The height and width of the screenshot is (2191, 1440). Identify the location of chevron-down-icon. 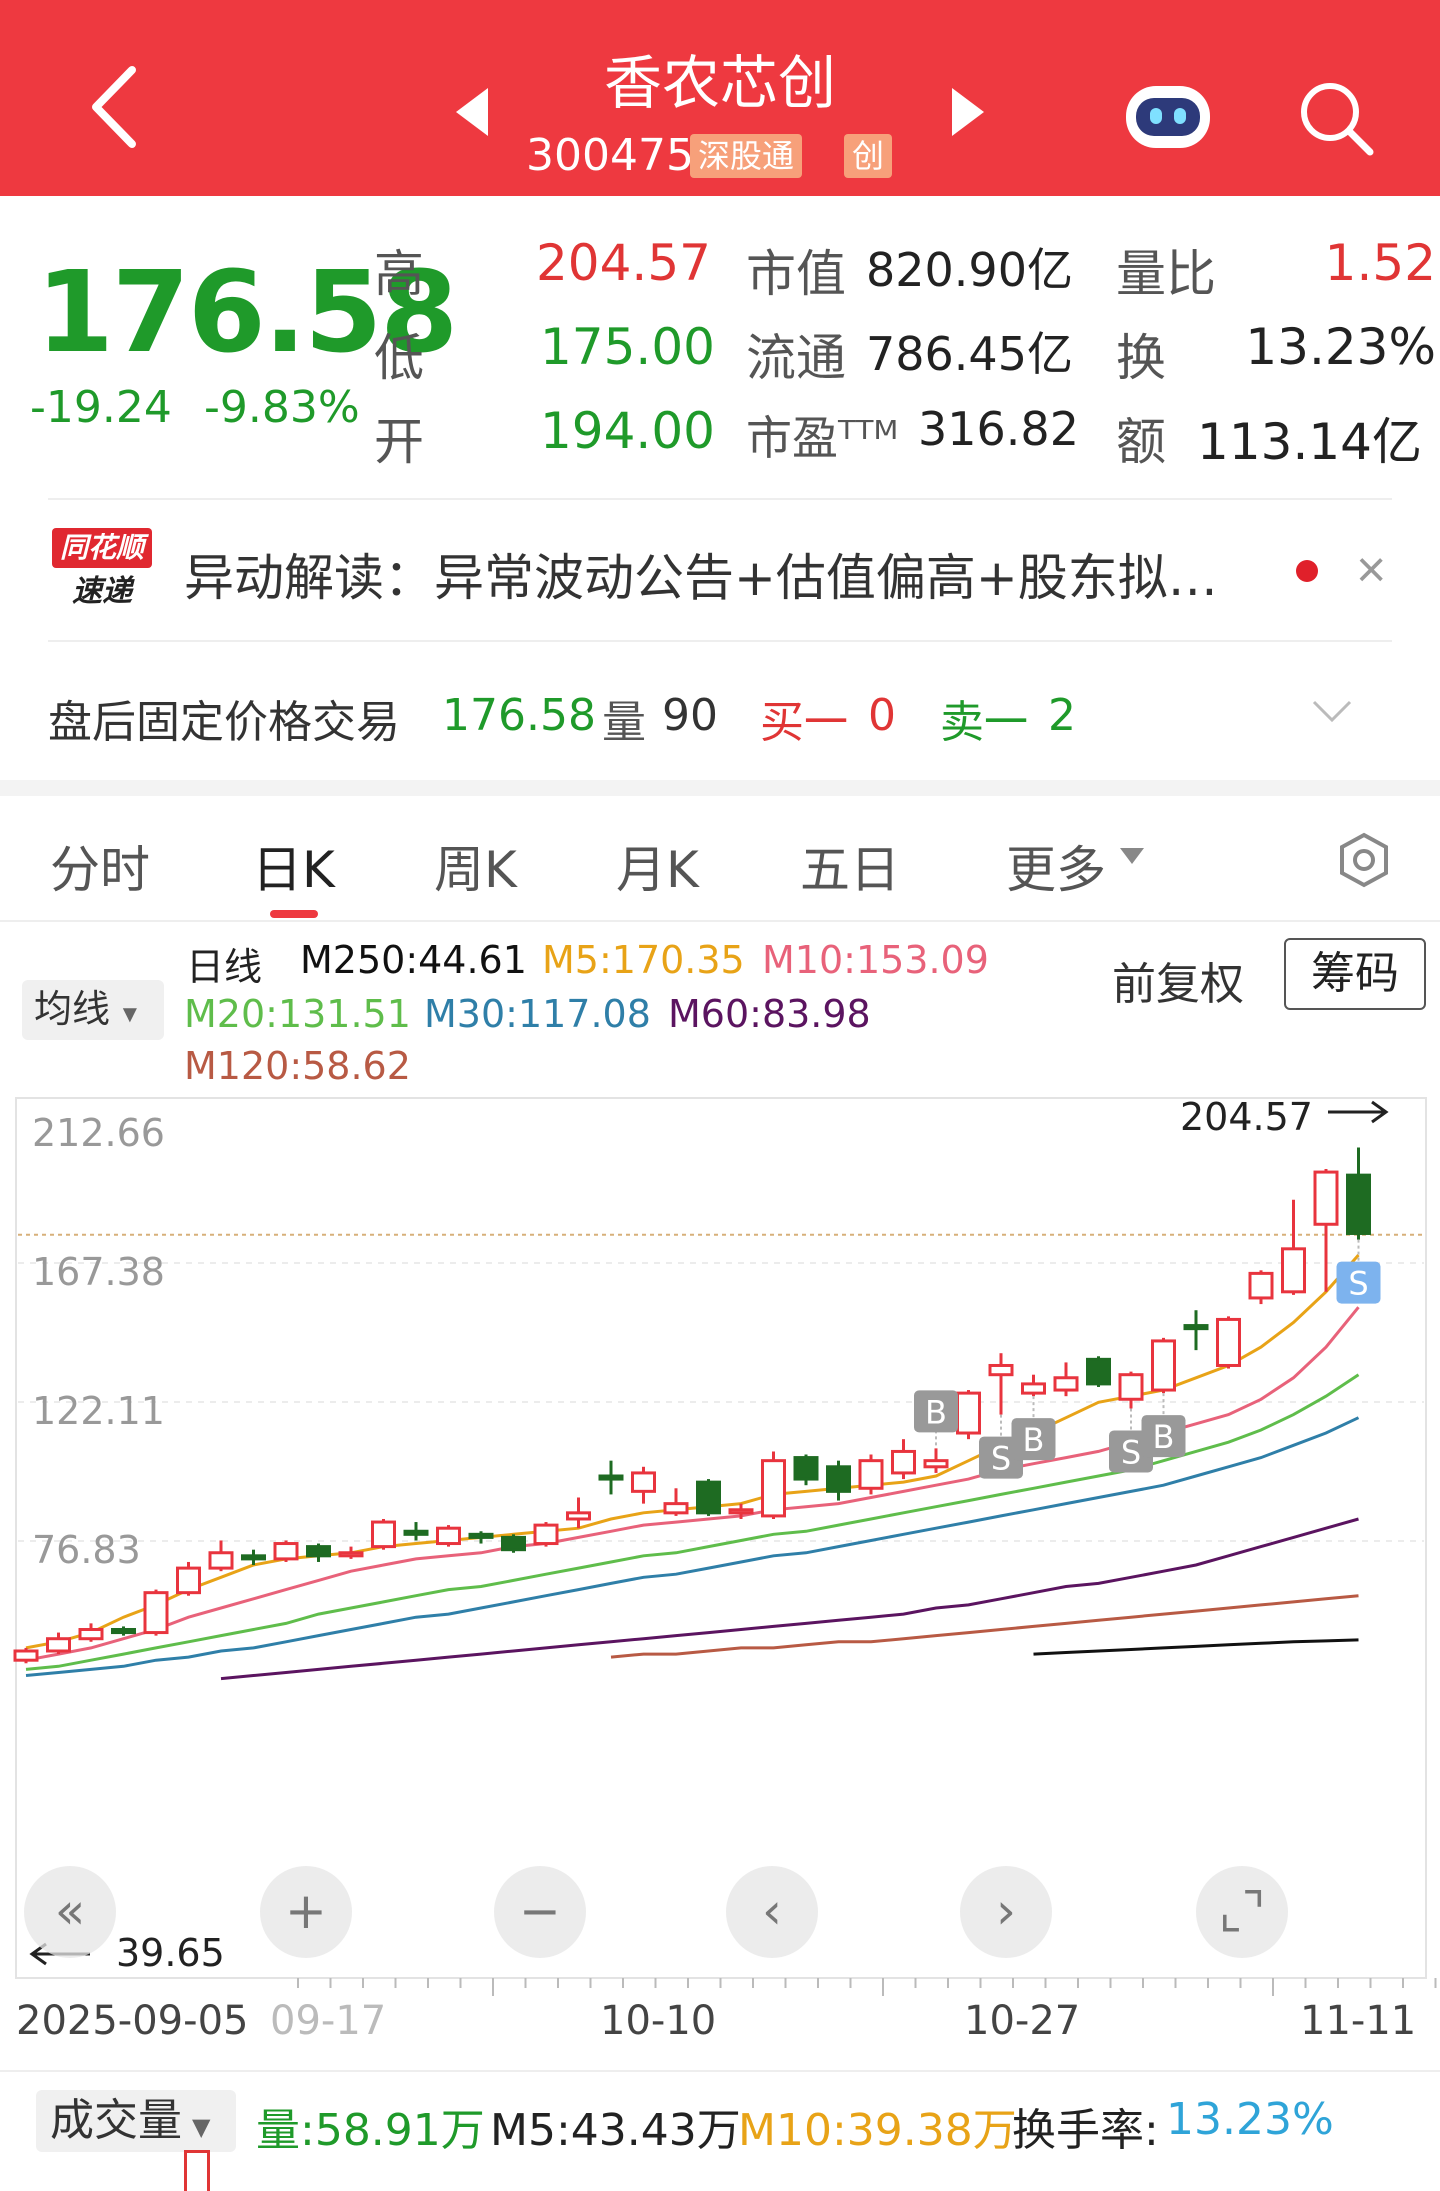
(1332, 712).